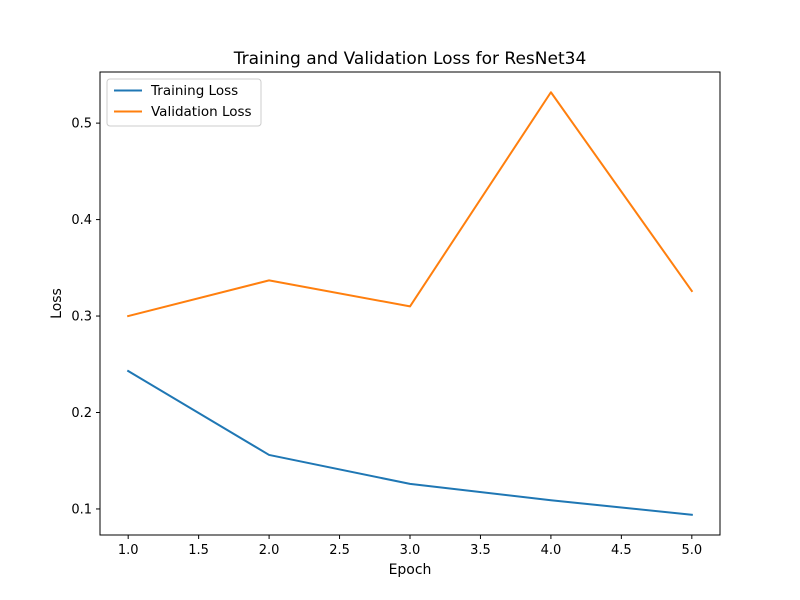 The width and height of the screenshot is (800, 600). I want to click on x-tick-label: 3.5, so click(480, 550).